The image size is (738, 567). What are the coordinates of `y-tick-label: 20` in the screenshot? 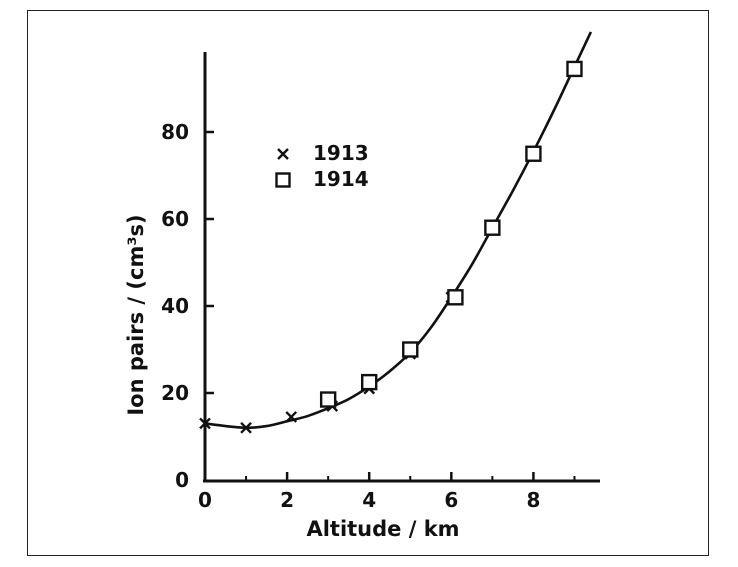 It's located at (175, 393).